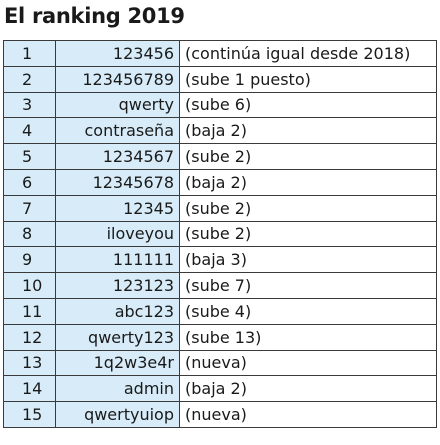 The image size is (440, 445). Describe the element at coordinates (117, 311) in the screenshot. I see `password-cell: abc123` at that location.